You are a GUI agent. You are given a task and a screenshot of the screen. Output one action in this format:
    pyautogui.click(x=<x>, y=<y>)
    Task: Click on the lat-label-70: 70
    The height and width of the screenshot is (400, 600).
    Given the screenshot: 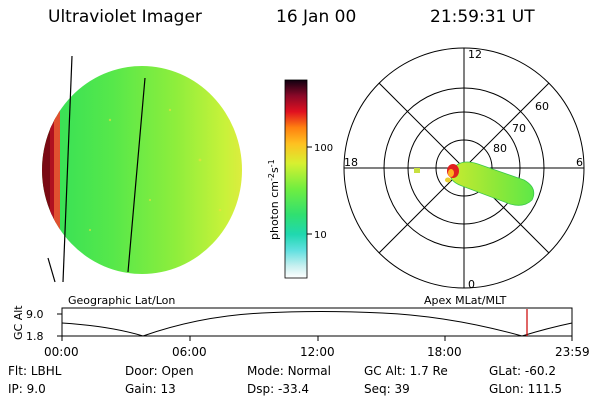 What is the action you would take?
    pyautogui.click(x=519, y=128)
    